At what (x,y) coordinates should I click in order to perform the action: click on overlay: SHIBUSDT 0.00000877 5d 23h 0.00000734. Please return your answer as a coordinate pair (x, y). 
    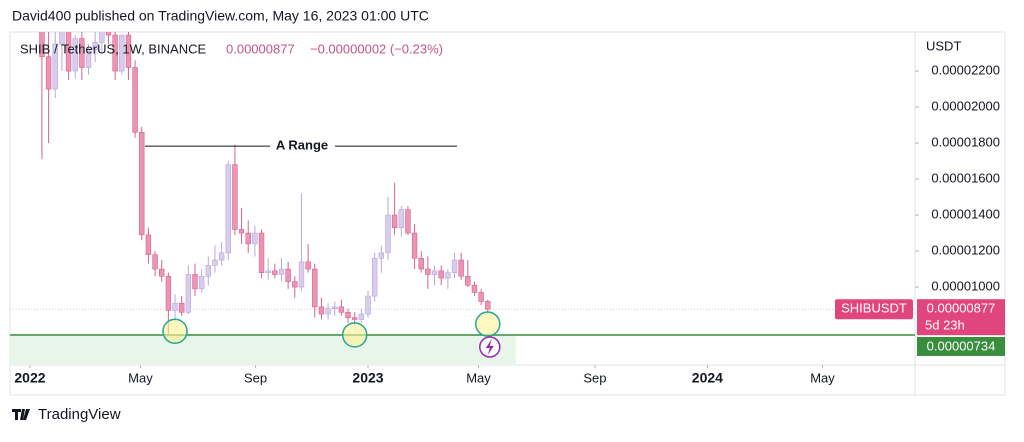
    Looking at the image, I should click on (742, 328).